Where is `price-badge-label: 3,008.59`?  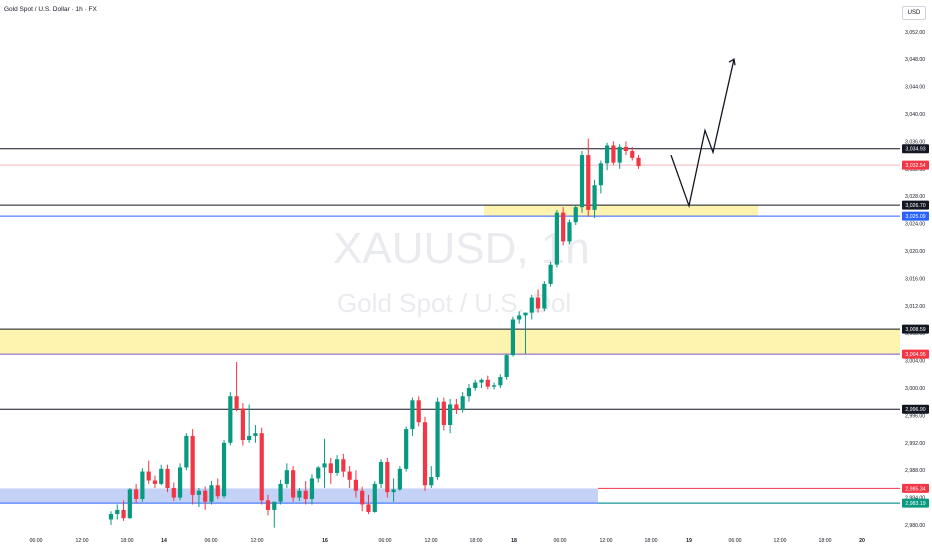
price-badge-label: 3,008.59 is located at coordinates (915, 330).